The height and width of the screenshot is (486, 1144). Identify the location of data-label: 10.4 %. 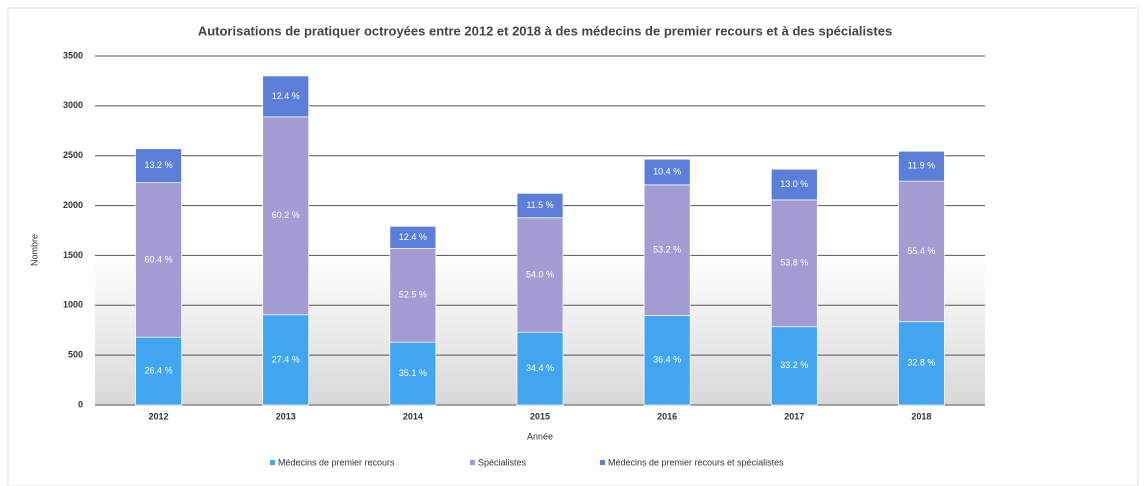
(667, 171).